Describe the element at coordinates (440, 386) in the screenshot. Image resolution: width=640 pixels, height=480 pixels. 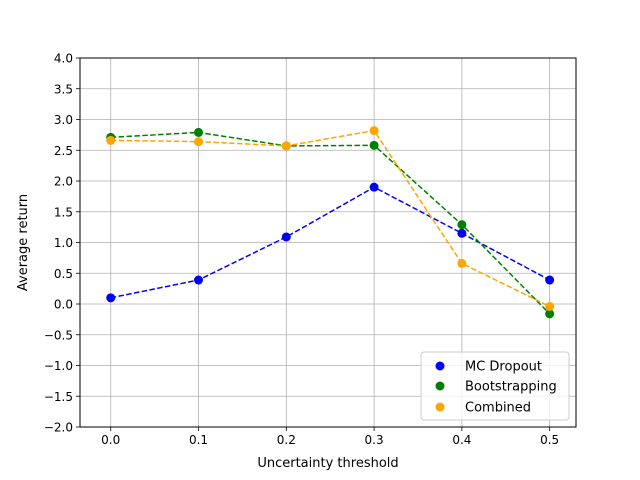
I see `legend-marker-bootstrapping` at that location.